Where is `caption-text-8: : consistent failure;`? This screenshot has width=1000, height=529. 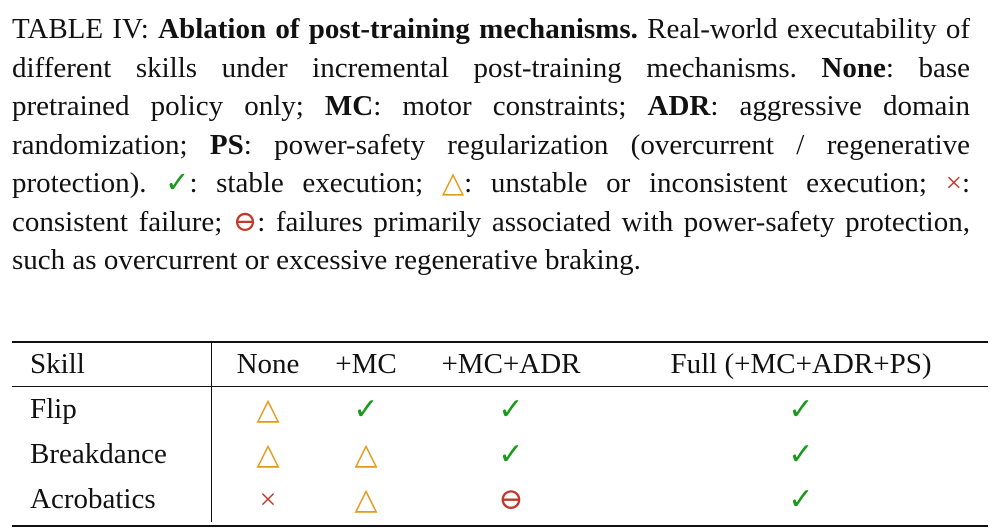 caption-text-8: : consistent failure; is located at coordinates (491, 202).